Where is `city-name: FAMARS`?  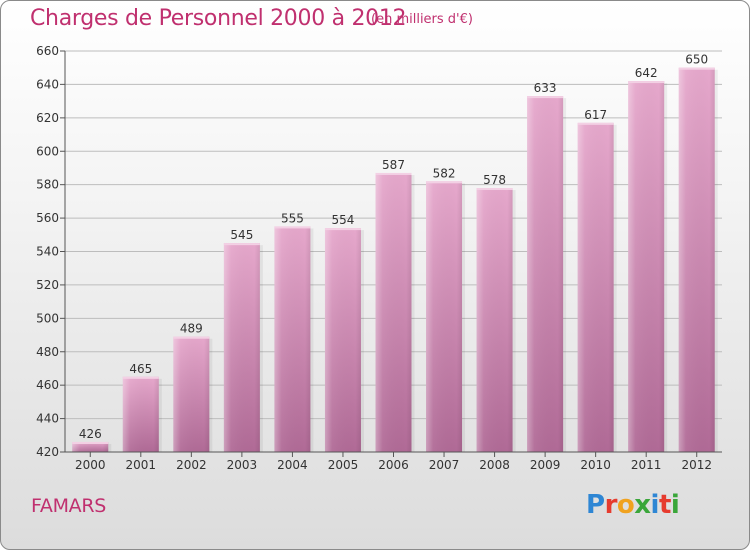
city-name: FAMARS is located at coordinates (69, 506).